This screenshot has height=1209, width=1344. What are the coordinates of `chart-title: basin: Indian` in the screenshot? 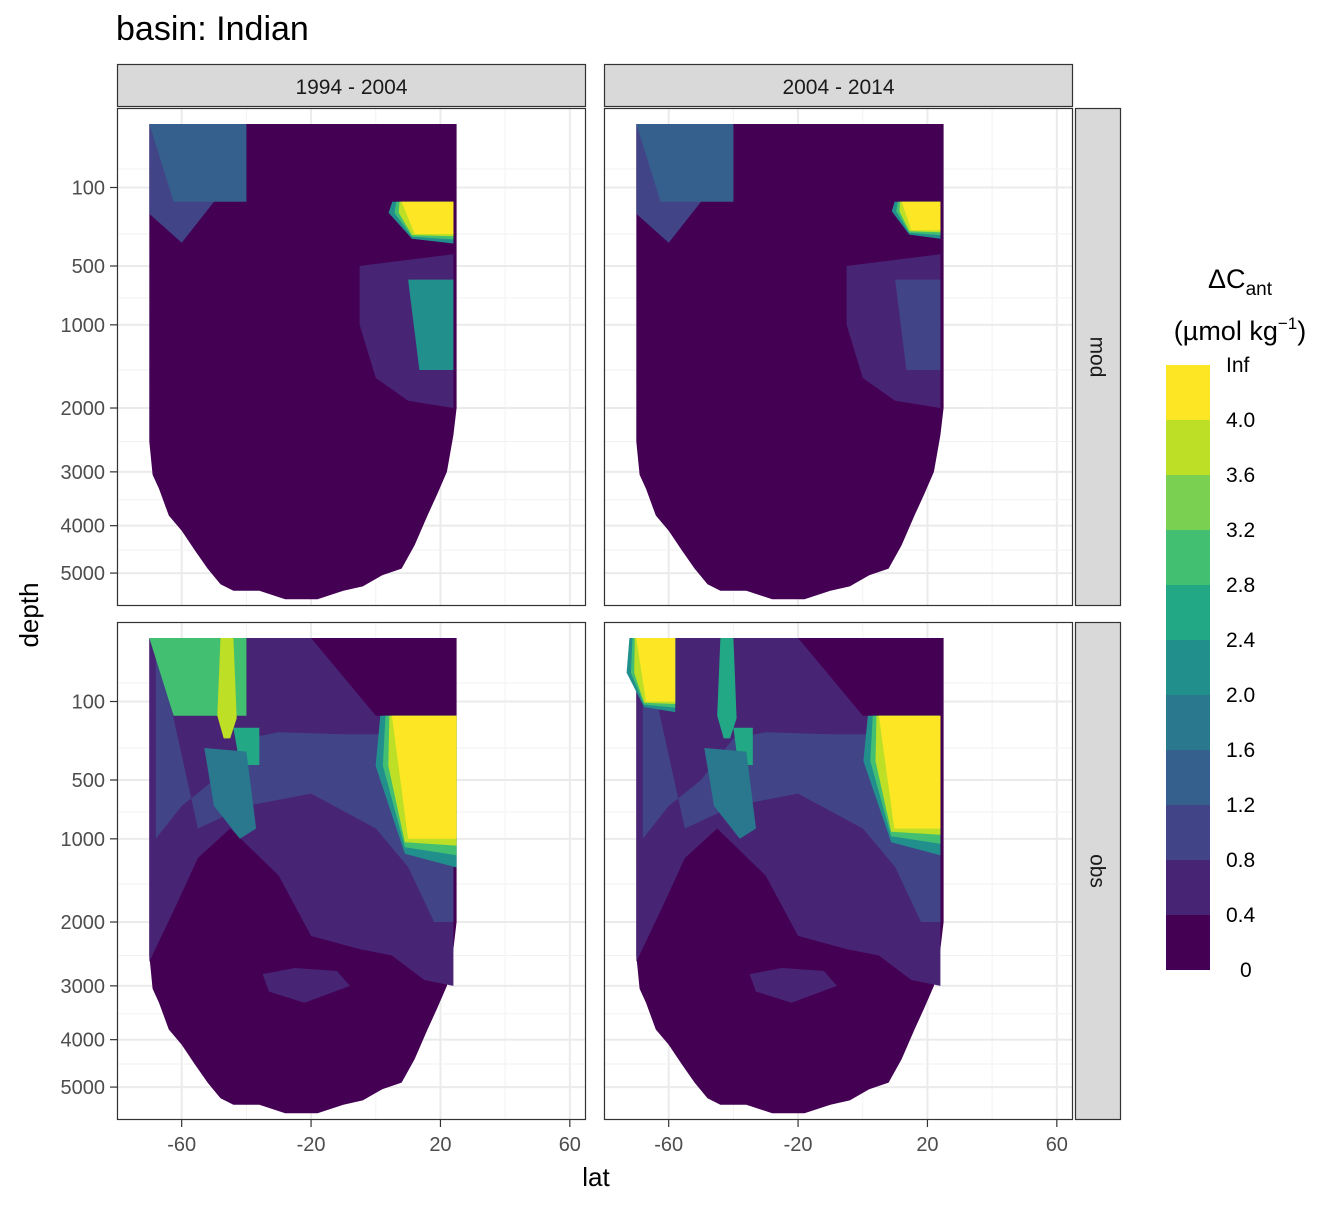 It's located at (212, 29).